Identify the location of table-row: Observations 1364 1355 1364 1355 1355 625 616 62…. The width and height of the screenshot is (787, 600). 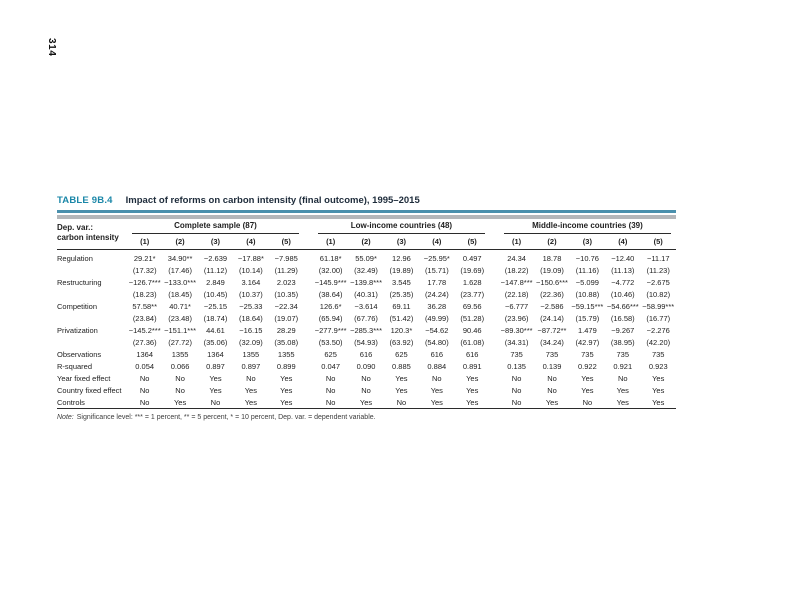
(366, 354).